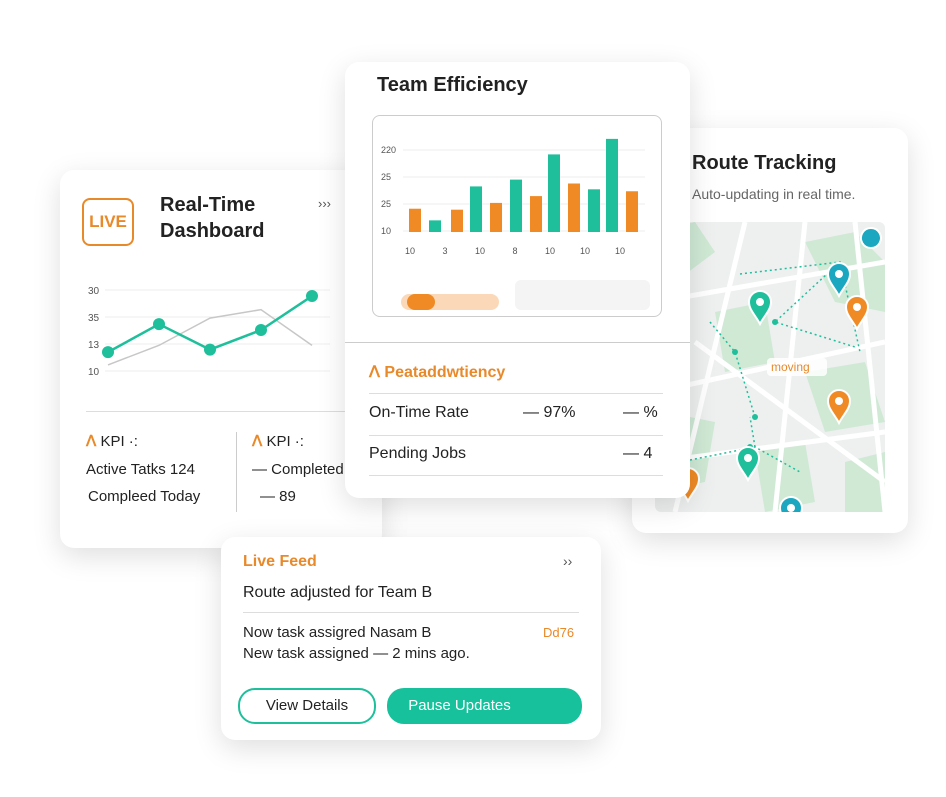 This screenshot has width=946, height=797. I want to click on kpi-line: Compleed Today, so click(144, 496).